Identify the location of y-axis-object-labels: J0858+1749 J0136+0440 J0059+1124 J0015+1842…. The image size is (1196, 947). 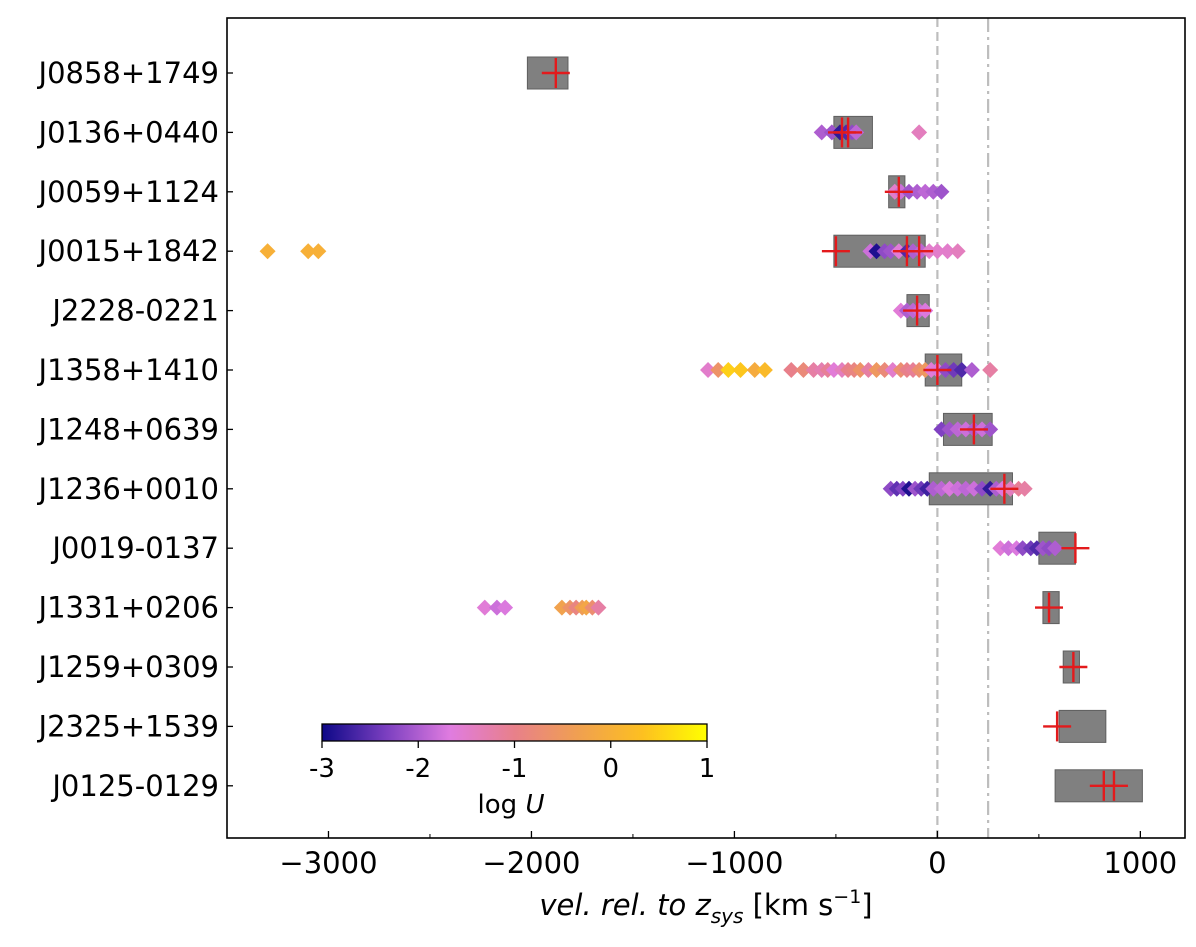
(135, 429).